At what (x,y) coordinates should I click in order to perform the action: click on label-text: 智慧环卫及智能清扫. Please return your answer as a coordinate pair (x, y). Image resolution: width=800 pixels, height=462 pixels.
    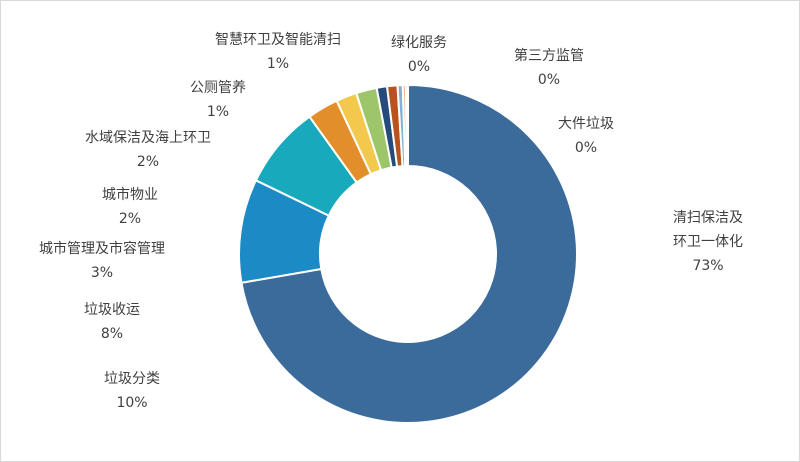
    Looking at the image, I should click on (278, 40).